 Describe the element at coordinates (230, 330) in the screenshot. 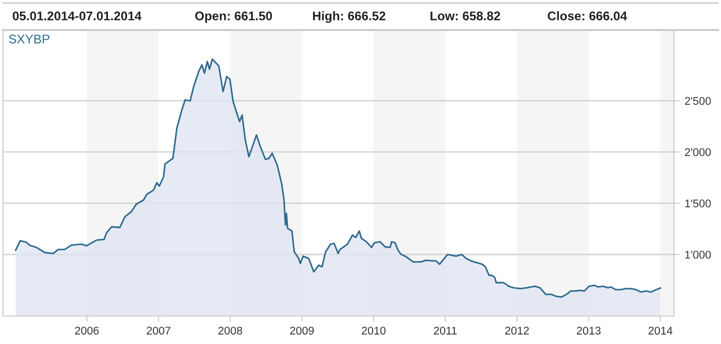

I see `x-tick-label: 2008` at that location.